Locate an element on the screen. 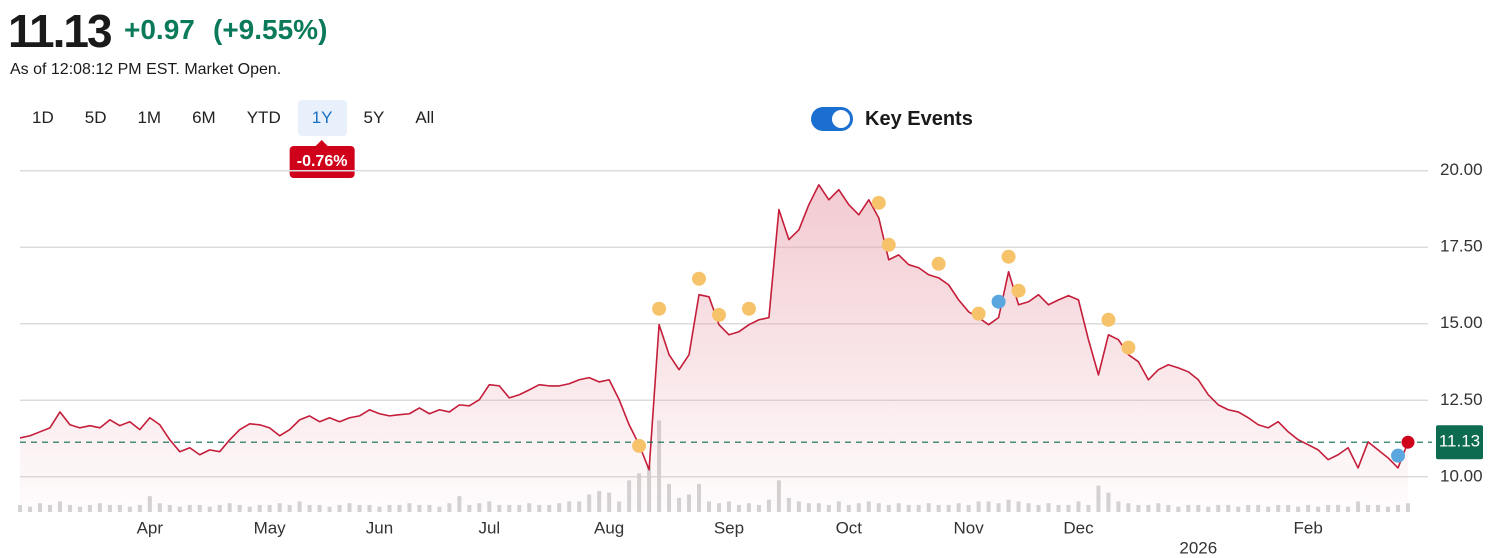  as-of: As of 12:08:12 PM EST. Market Open. is located at coordinates (146, 69).